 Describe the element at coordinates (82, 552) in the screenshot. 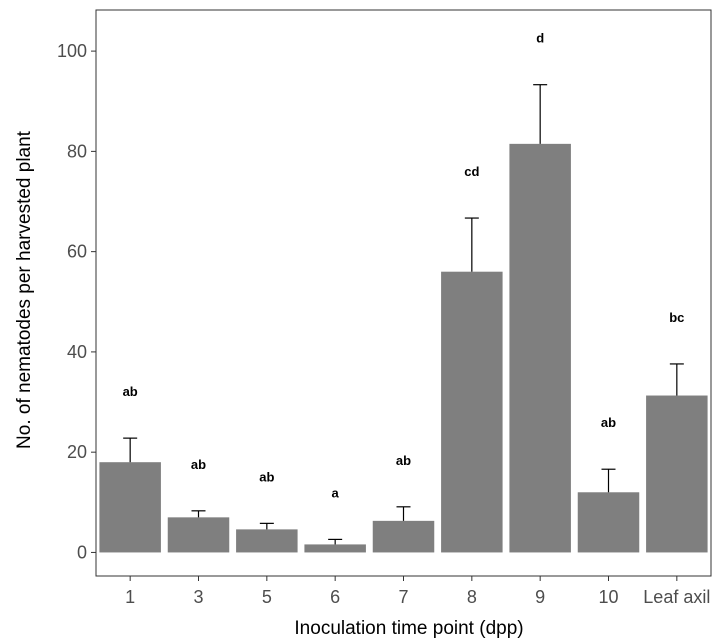

I see `y-tick-label-0: 0` at that location.